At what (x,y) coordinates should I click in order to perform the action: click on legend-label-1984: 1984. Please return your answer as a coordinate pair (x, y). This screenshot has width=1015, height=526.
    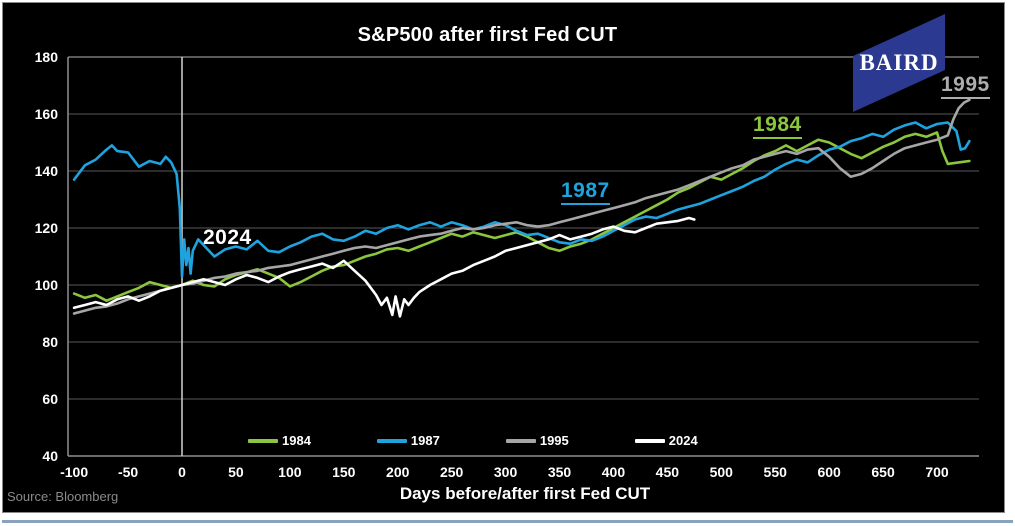
    Looking at the image, I should click on (296, 440).